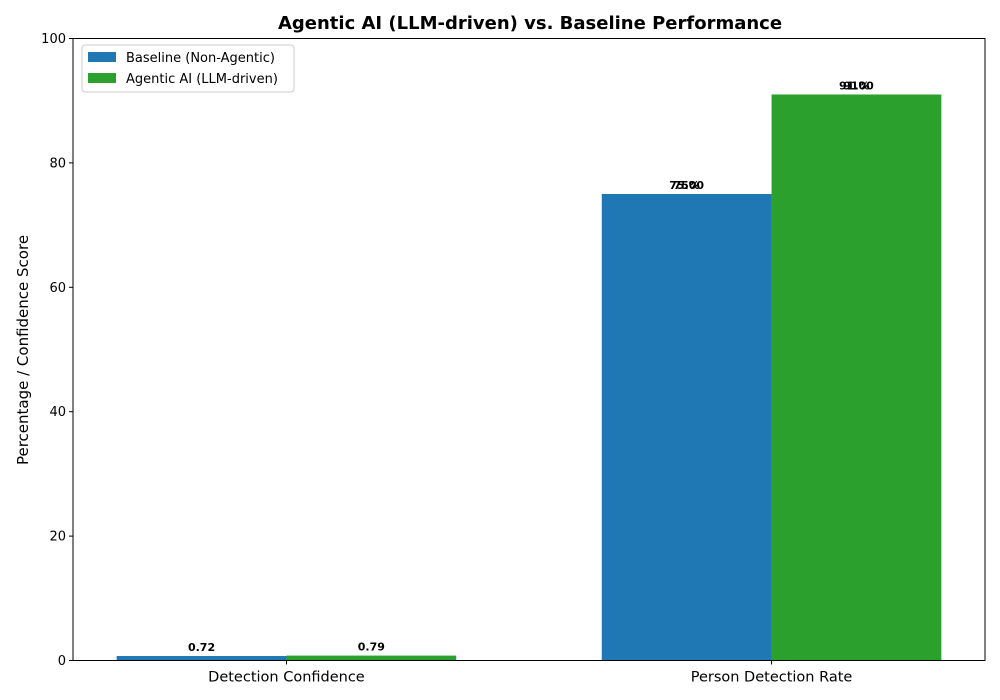  What do you see at coordinates (62, 661) in the screenshot?
I see `y-tick-label: 0` at bounding box center [62, 661].